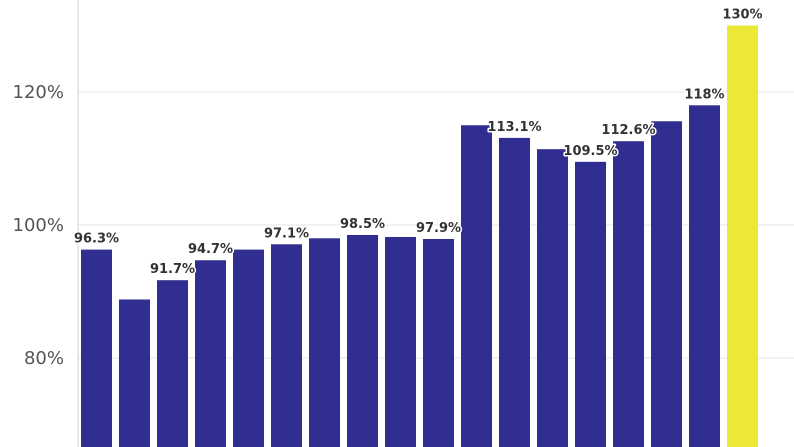  Describe the element at coordinates (96, 239) in the screenshot. I see `data-label: 96.3%` at that location.